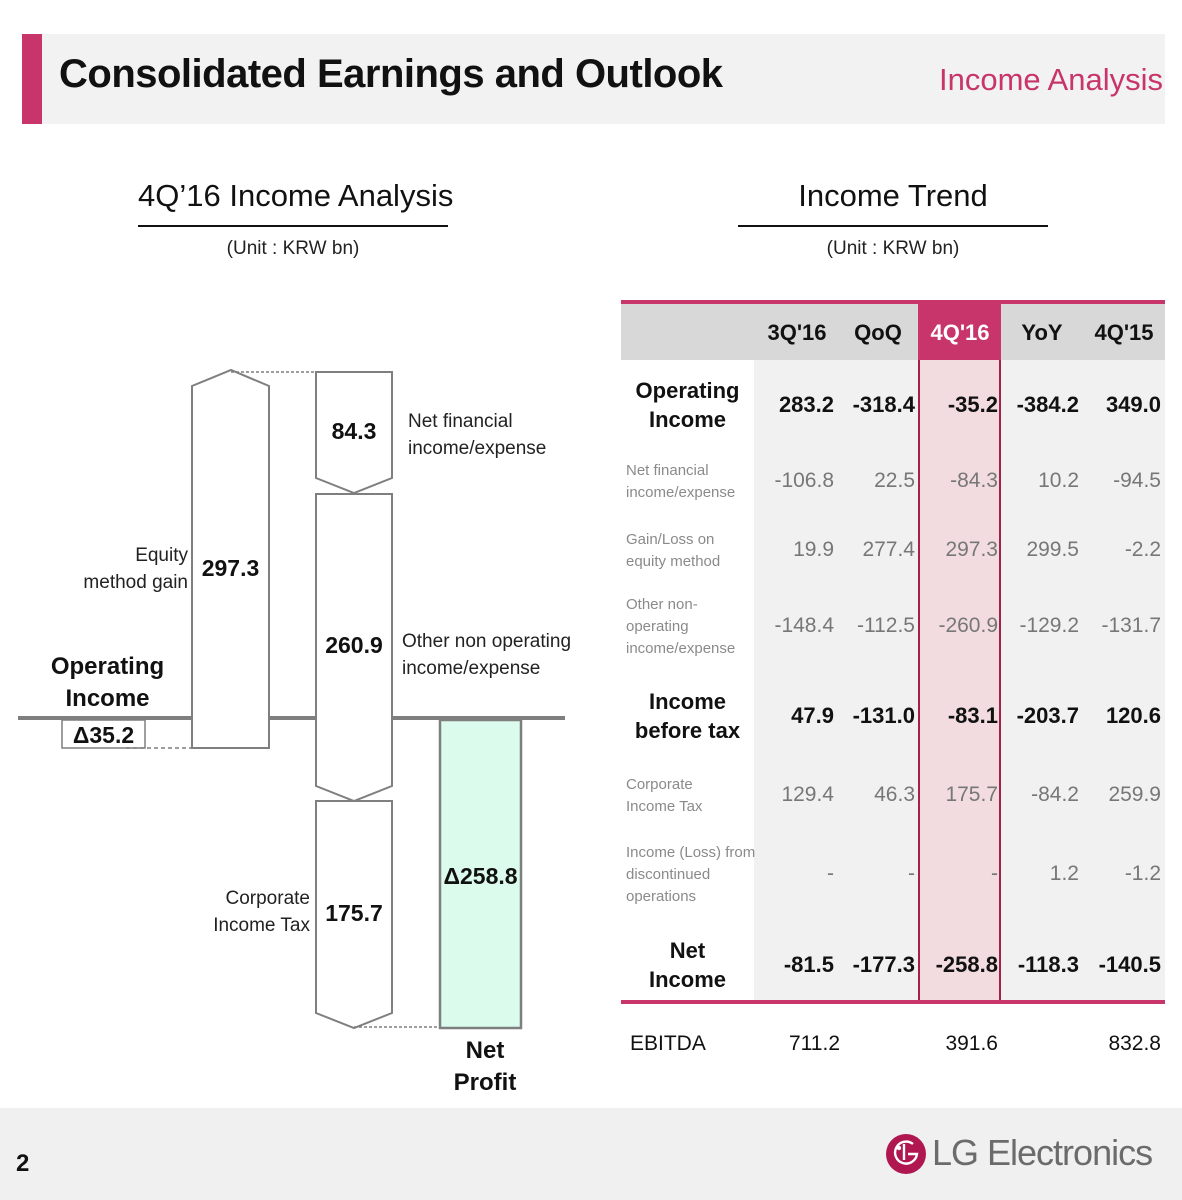 The width and height of the screenshot is (1182, 1200). I want to click on page-number: 2, so click(23, 1163).